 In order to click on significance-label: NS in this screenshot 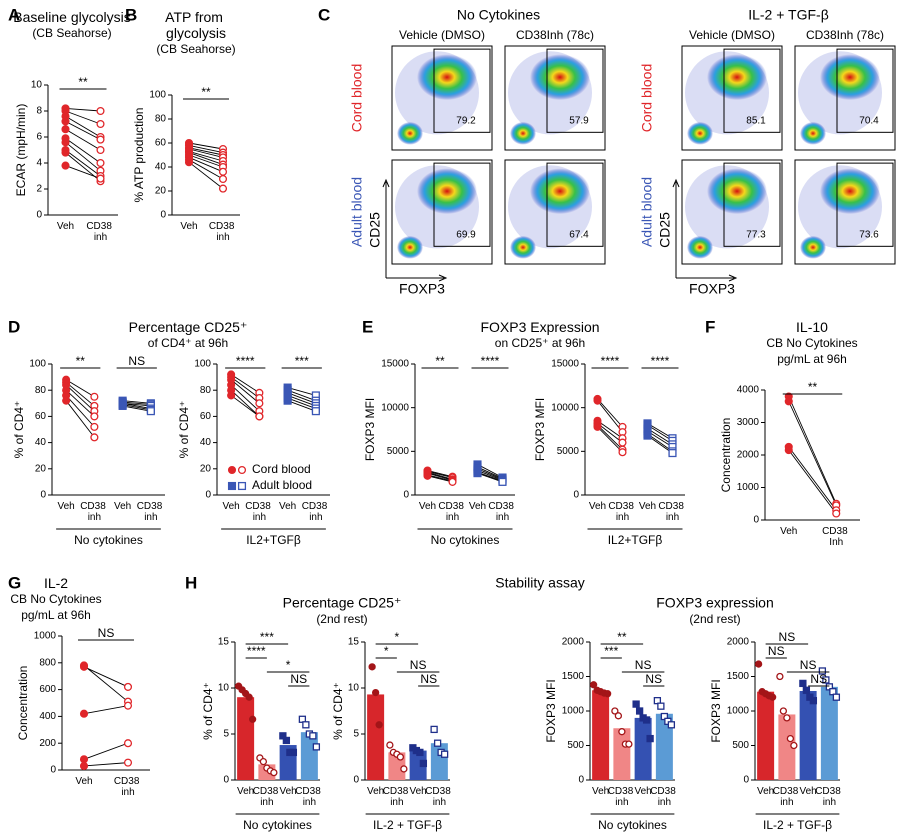, I will do `click(136, 361)`.